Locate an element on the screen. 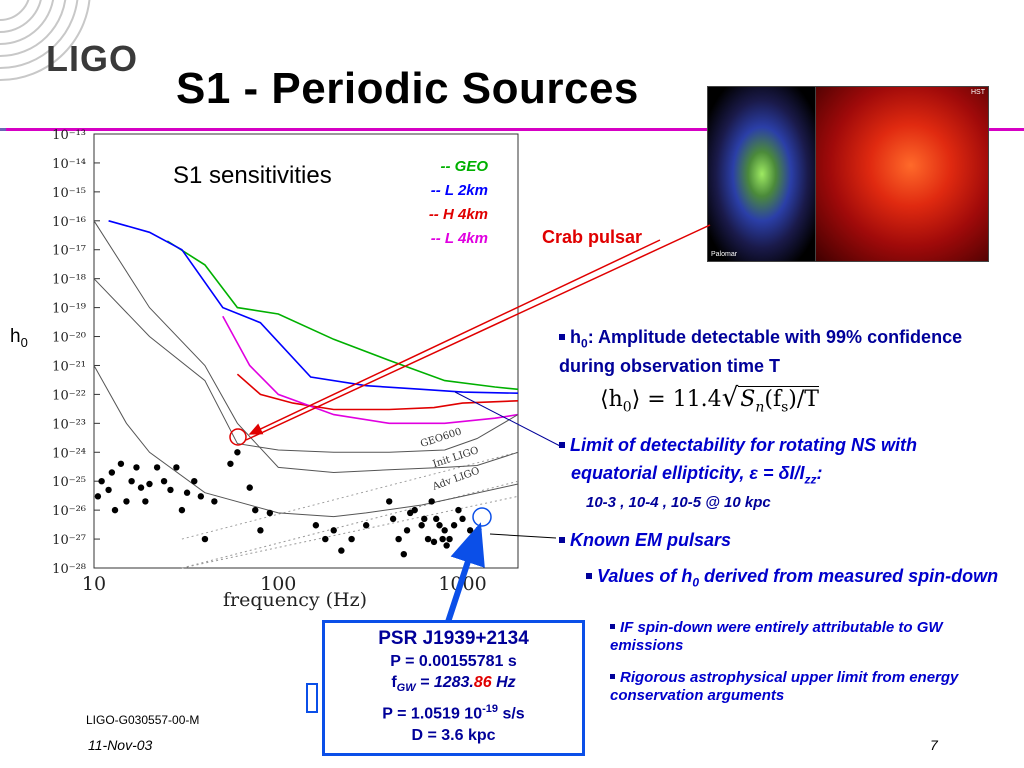 This screenshot has width=1024, height=768. limit-pointer-line is located at coordinates (508, 419).